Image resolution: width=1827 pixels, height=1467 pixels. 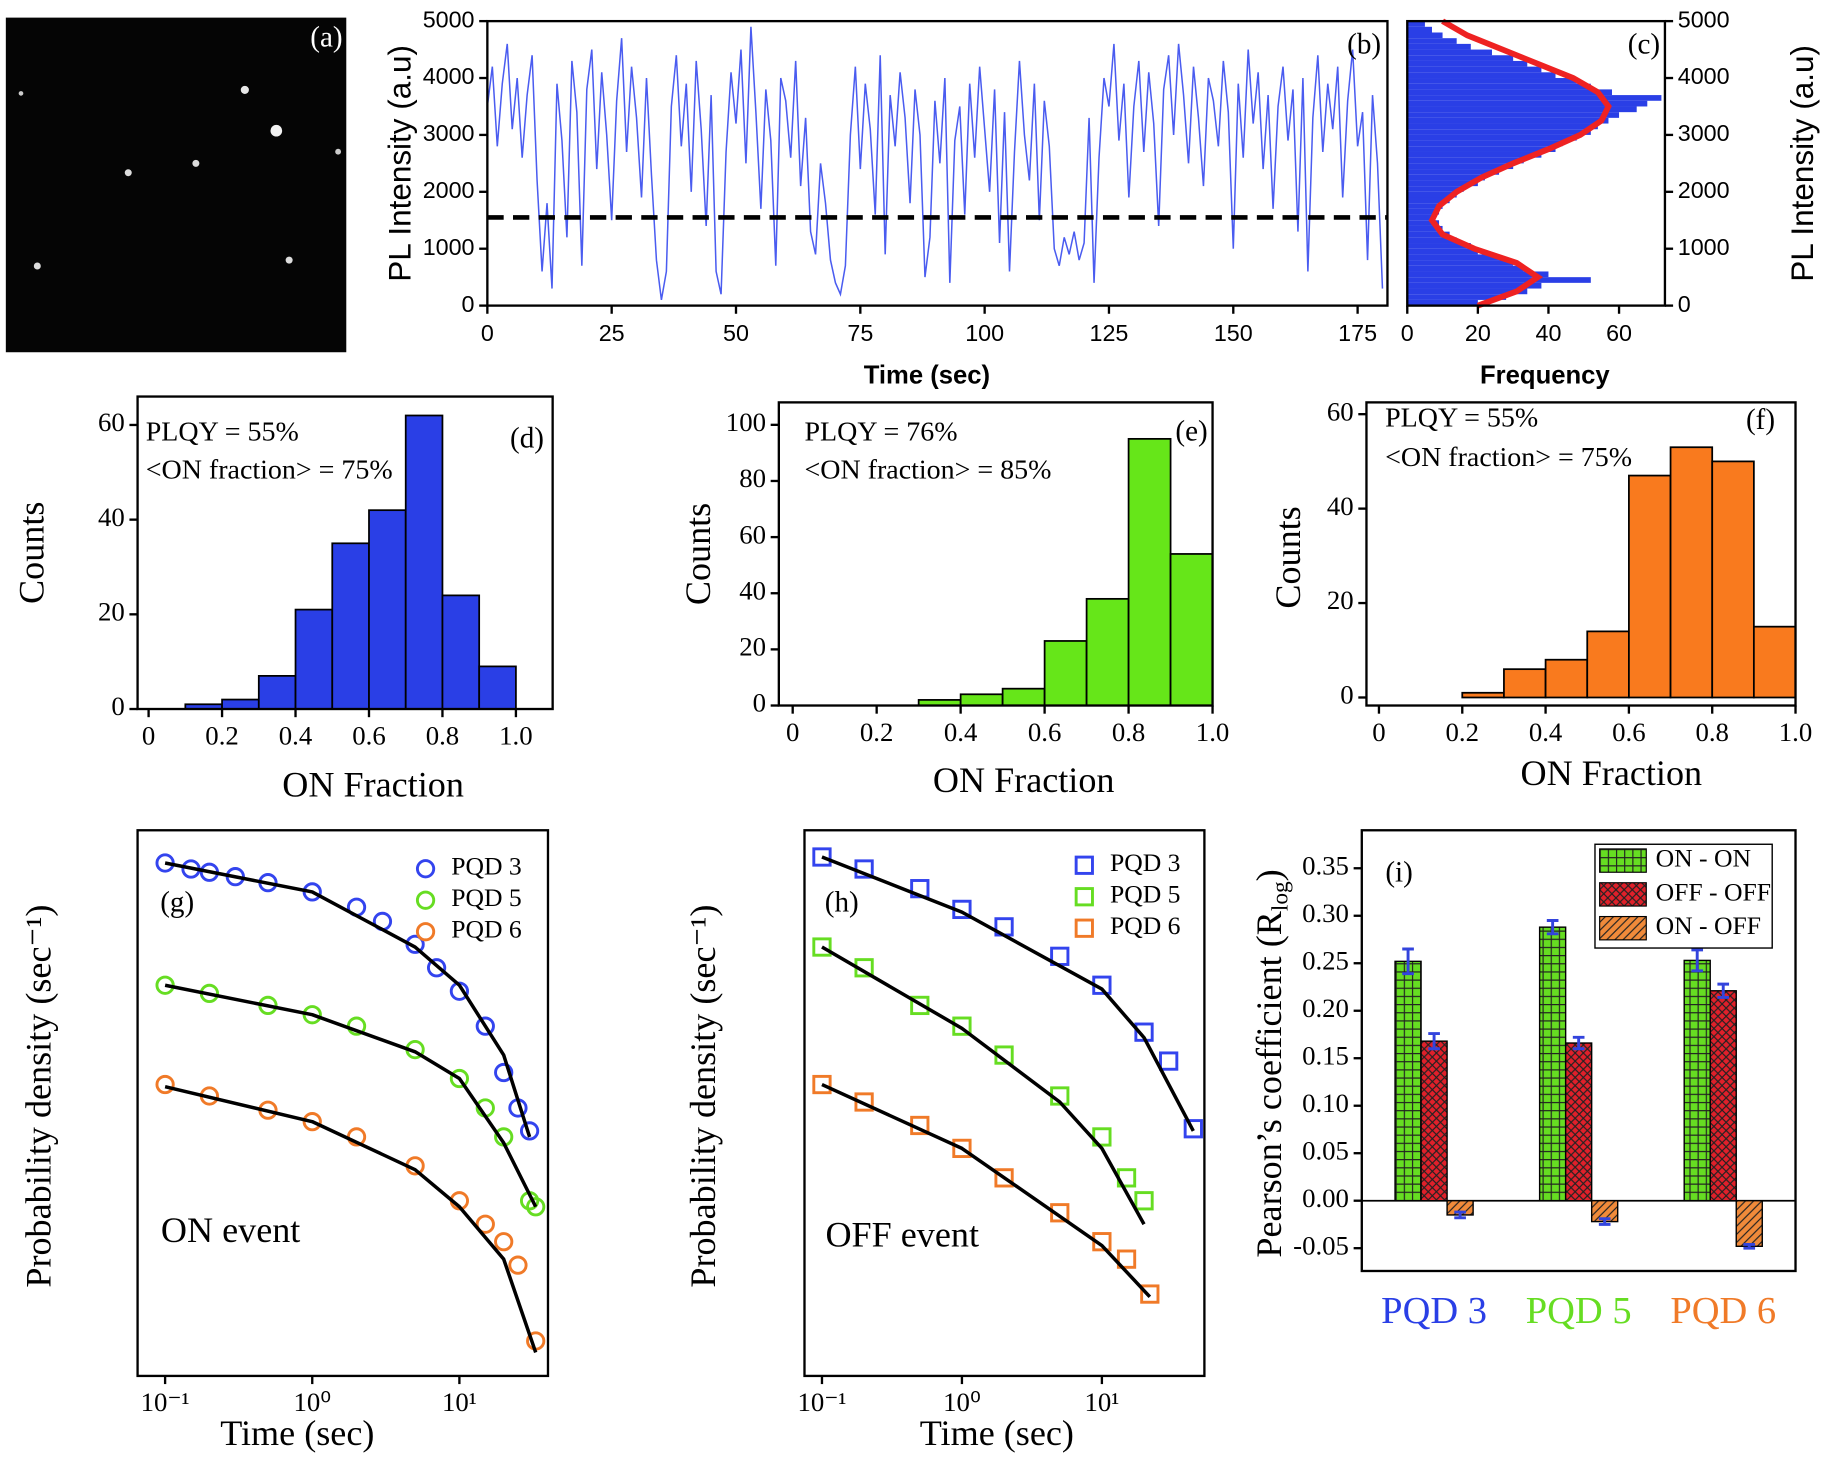 What do you see at coordinates (1407, 333) in the screenshot?
I see `x-tick-label: 0` at bounding box center [1407, 333].